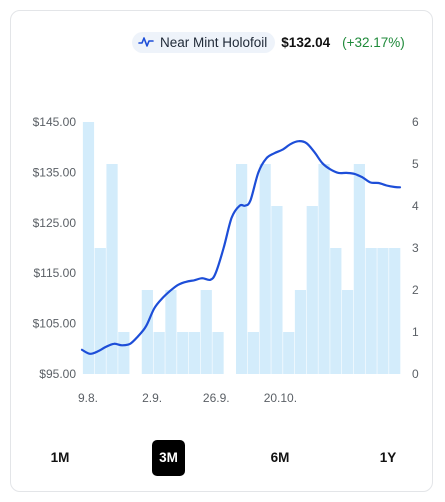  Describe the element at coordinates (55, 172) in the screenshot. I see `y-left-tick-label: $135.00` at that location.